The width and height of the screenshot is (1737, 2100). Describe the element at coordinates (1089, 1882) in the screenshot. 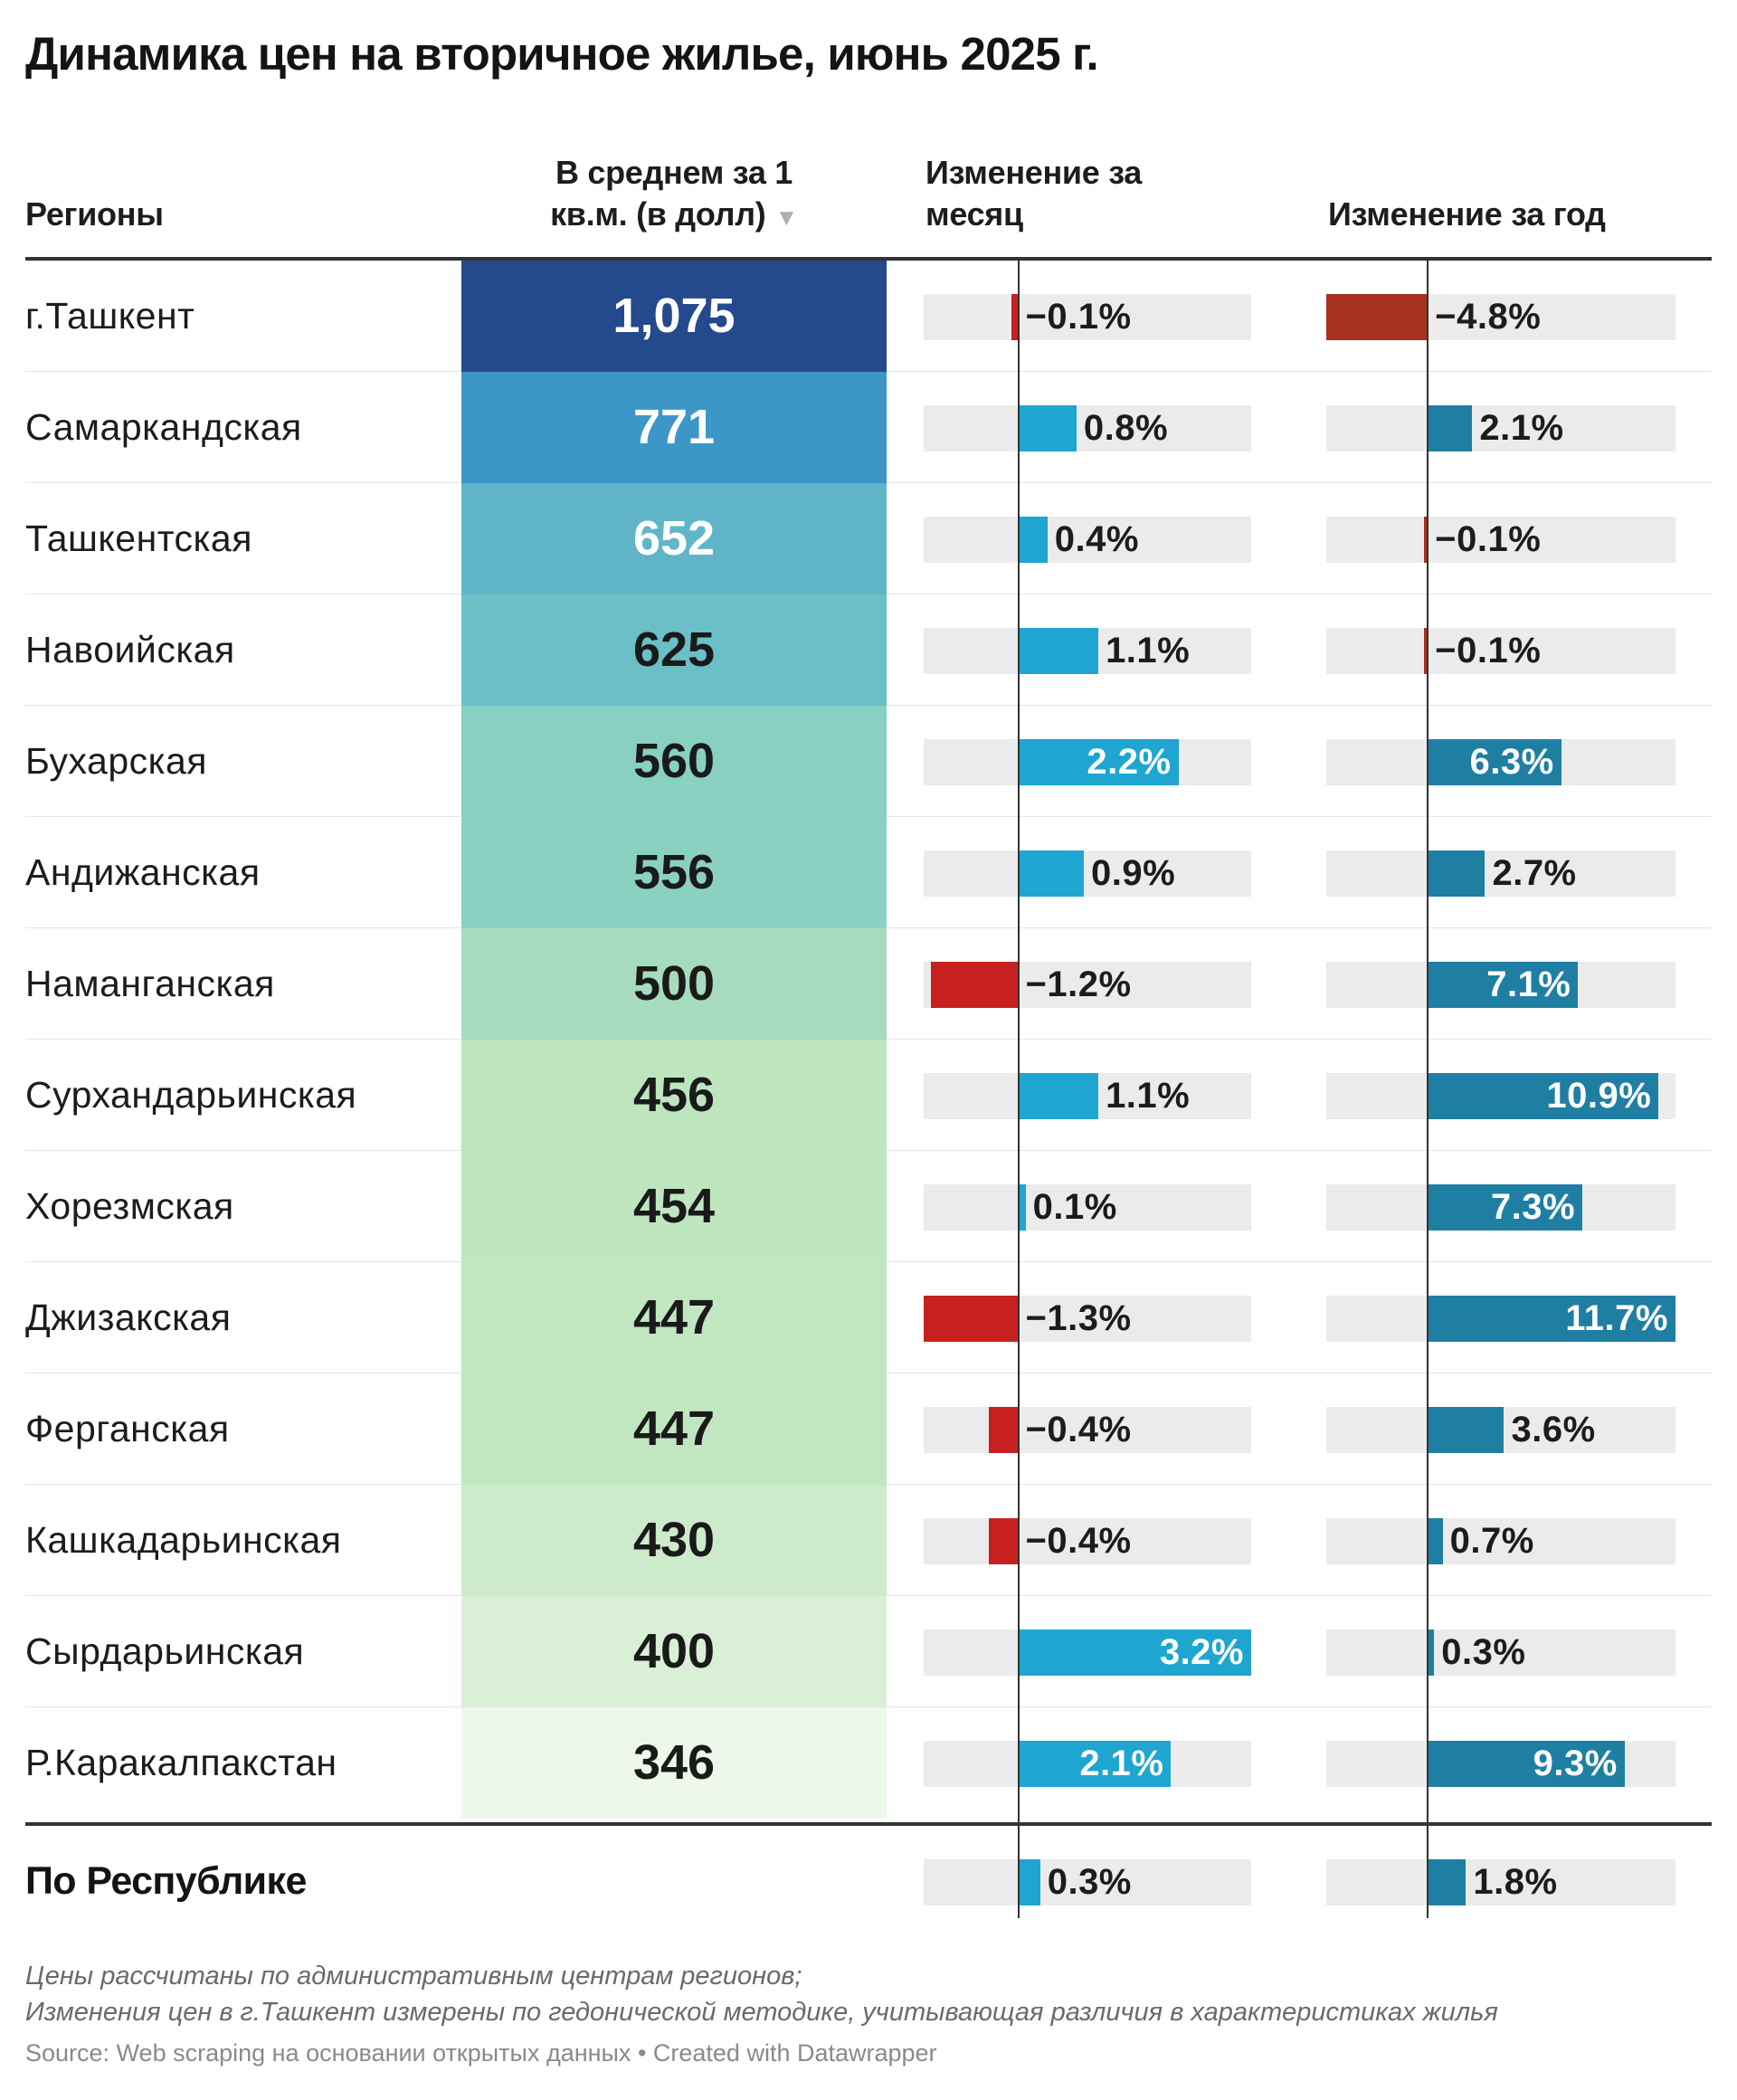

I see `total-month-label: 0.3%` at that location.